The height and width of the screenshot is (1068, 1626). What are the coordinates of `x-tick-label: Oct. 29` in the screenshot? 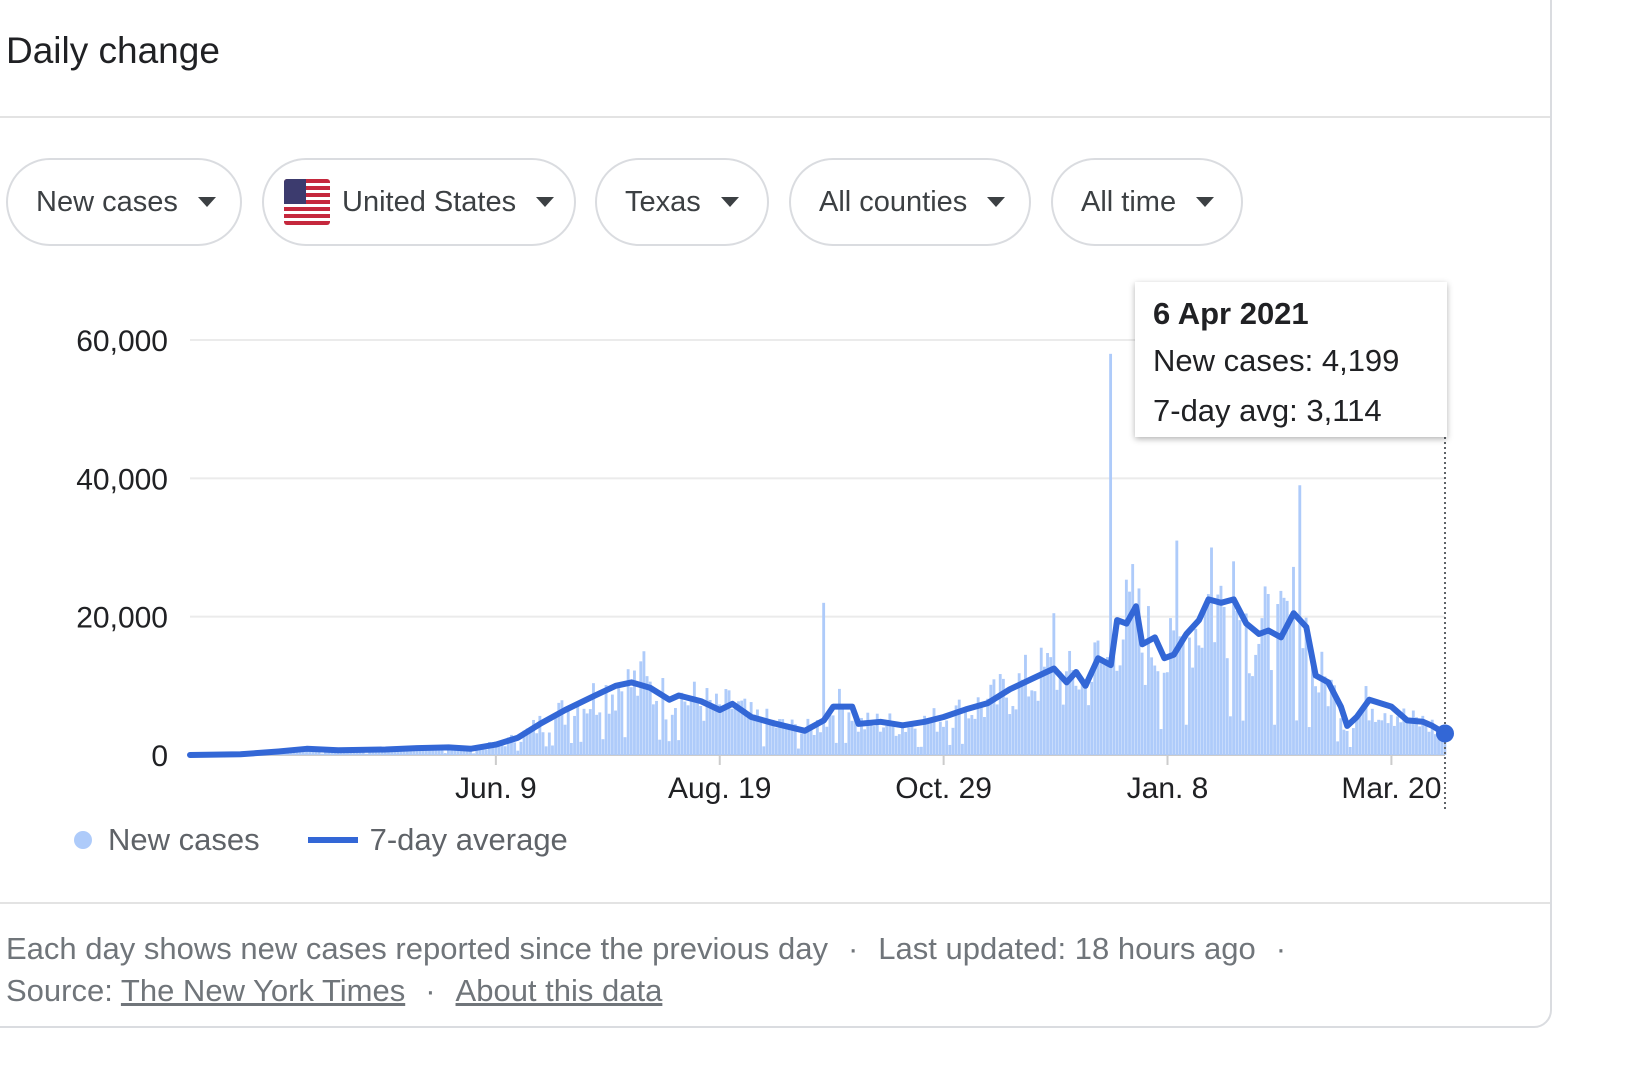 It's located at (943, 788).